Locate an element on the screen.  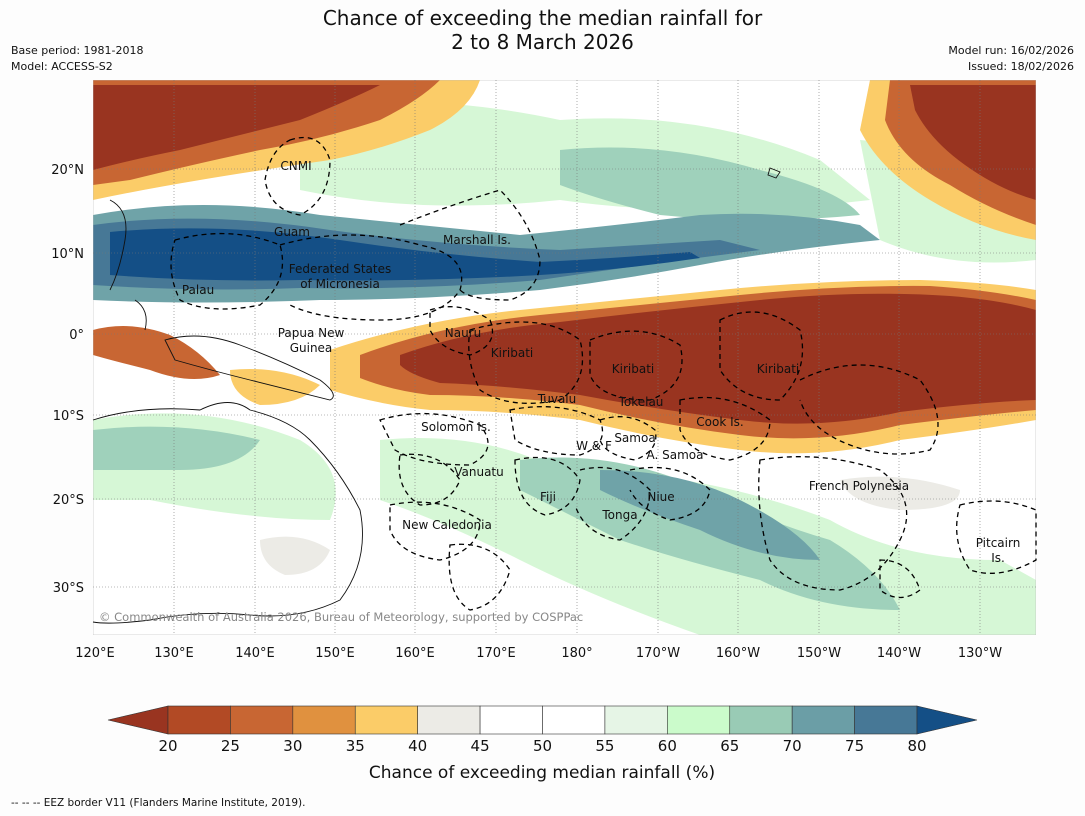
label-vanuatu: Vanuatu is located at coordinates (479, 472).